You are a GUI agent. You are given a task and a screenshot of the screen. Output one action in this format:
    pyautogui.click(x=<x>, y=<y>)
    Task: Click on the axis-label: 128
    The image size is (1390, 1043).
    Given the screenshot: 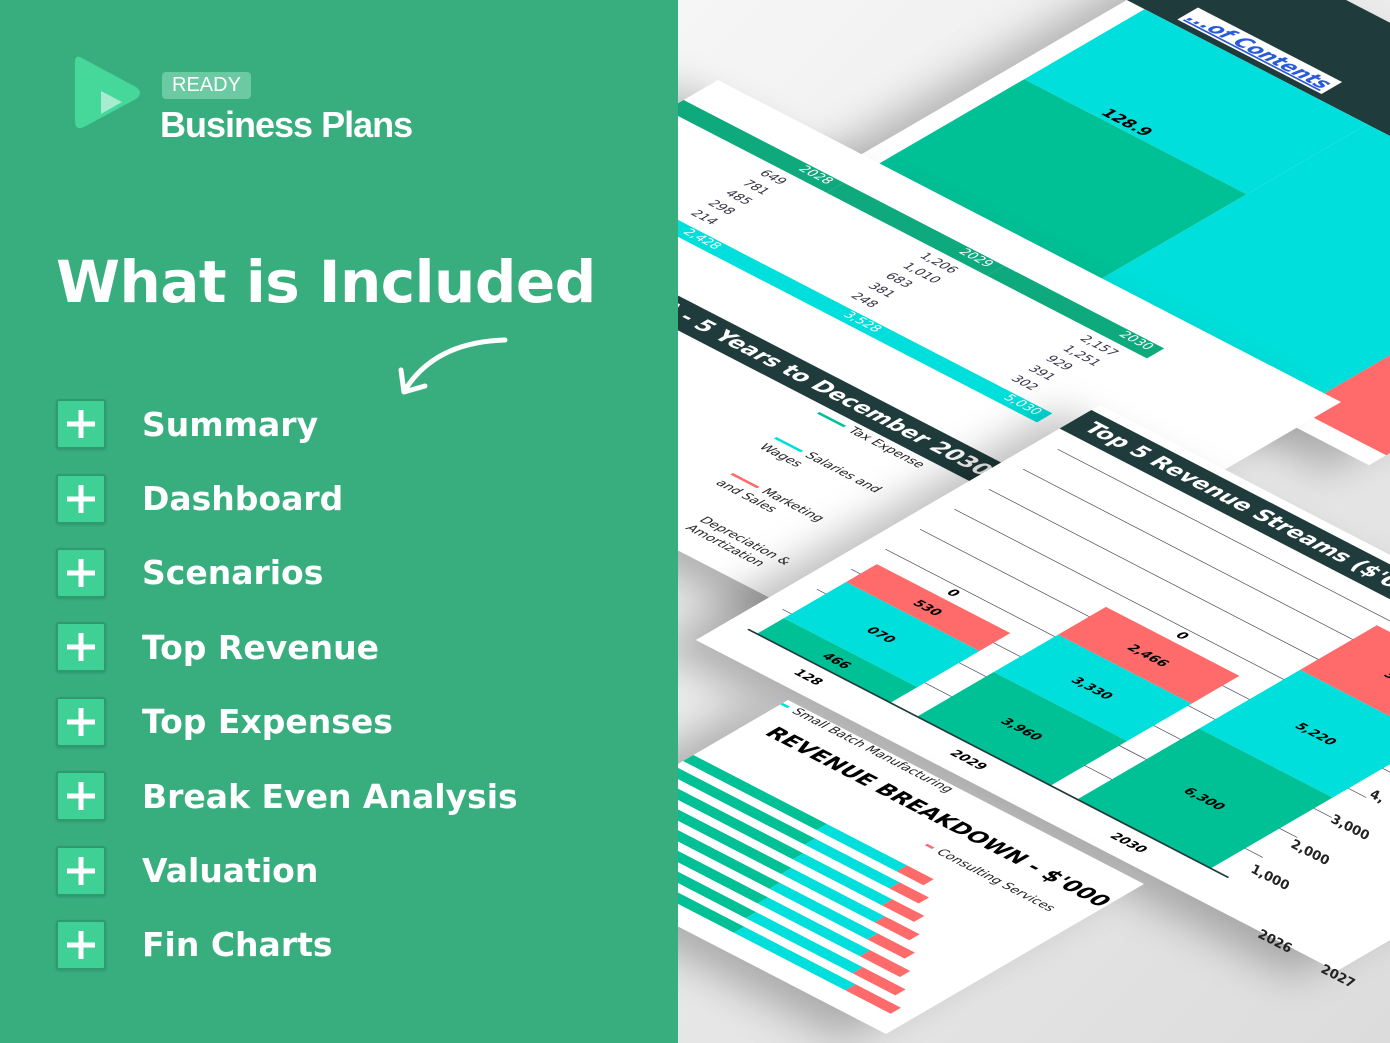 What is the action you would take?
    pyautogui.click(x=807, y=678)
    